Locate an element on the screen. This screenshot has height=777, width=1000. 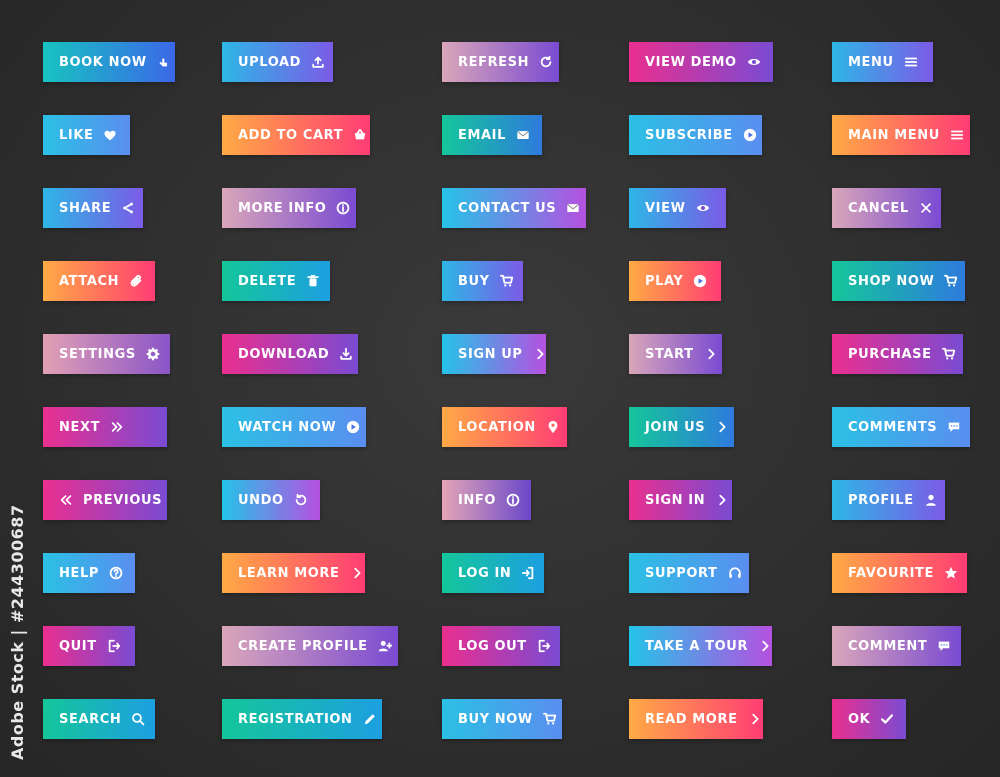
profile-button: PROFILE is located at coordinates (888, 500).